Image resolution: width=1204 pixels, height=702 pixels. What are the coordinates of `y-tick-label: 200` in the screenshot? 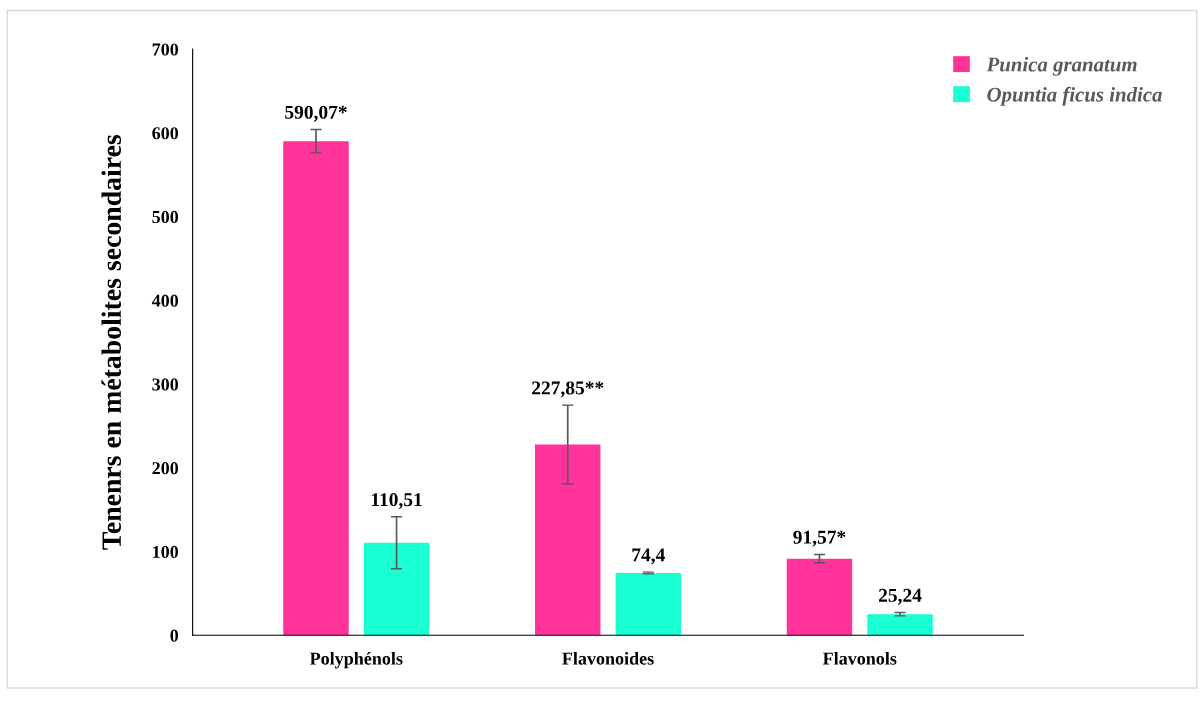 It's located at (165, 468).